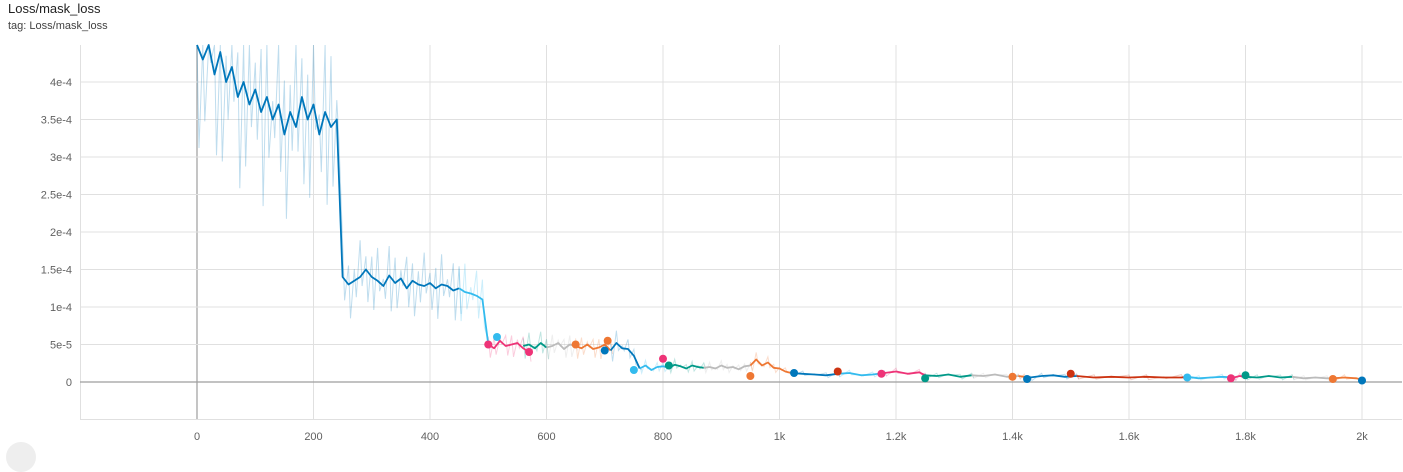 This screenshot has width=1403, height=472. Describe the element at coordinates (21, 457) in the screenshot. I see `corner-button` at that location.